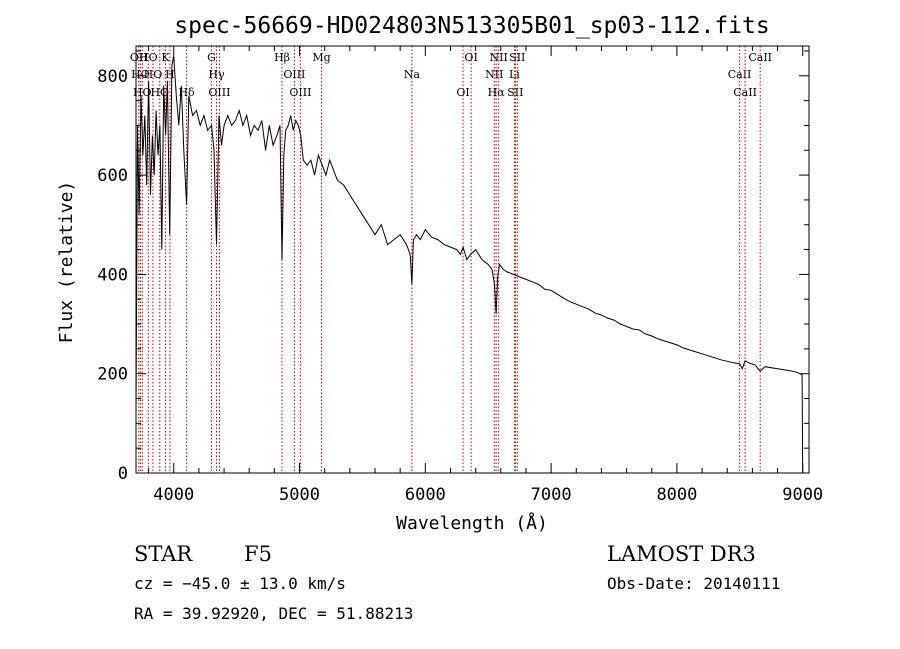 The width and height of the screenshot is (900, 649). I want to click on spectral-line-label: Hγ, so click(216, 74).